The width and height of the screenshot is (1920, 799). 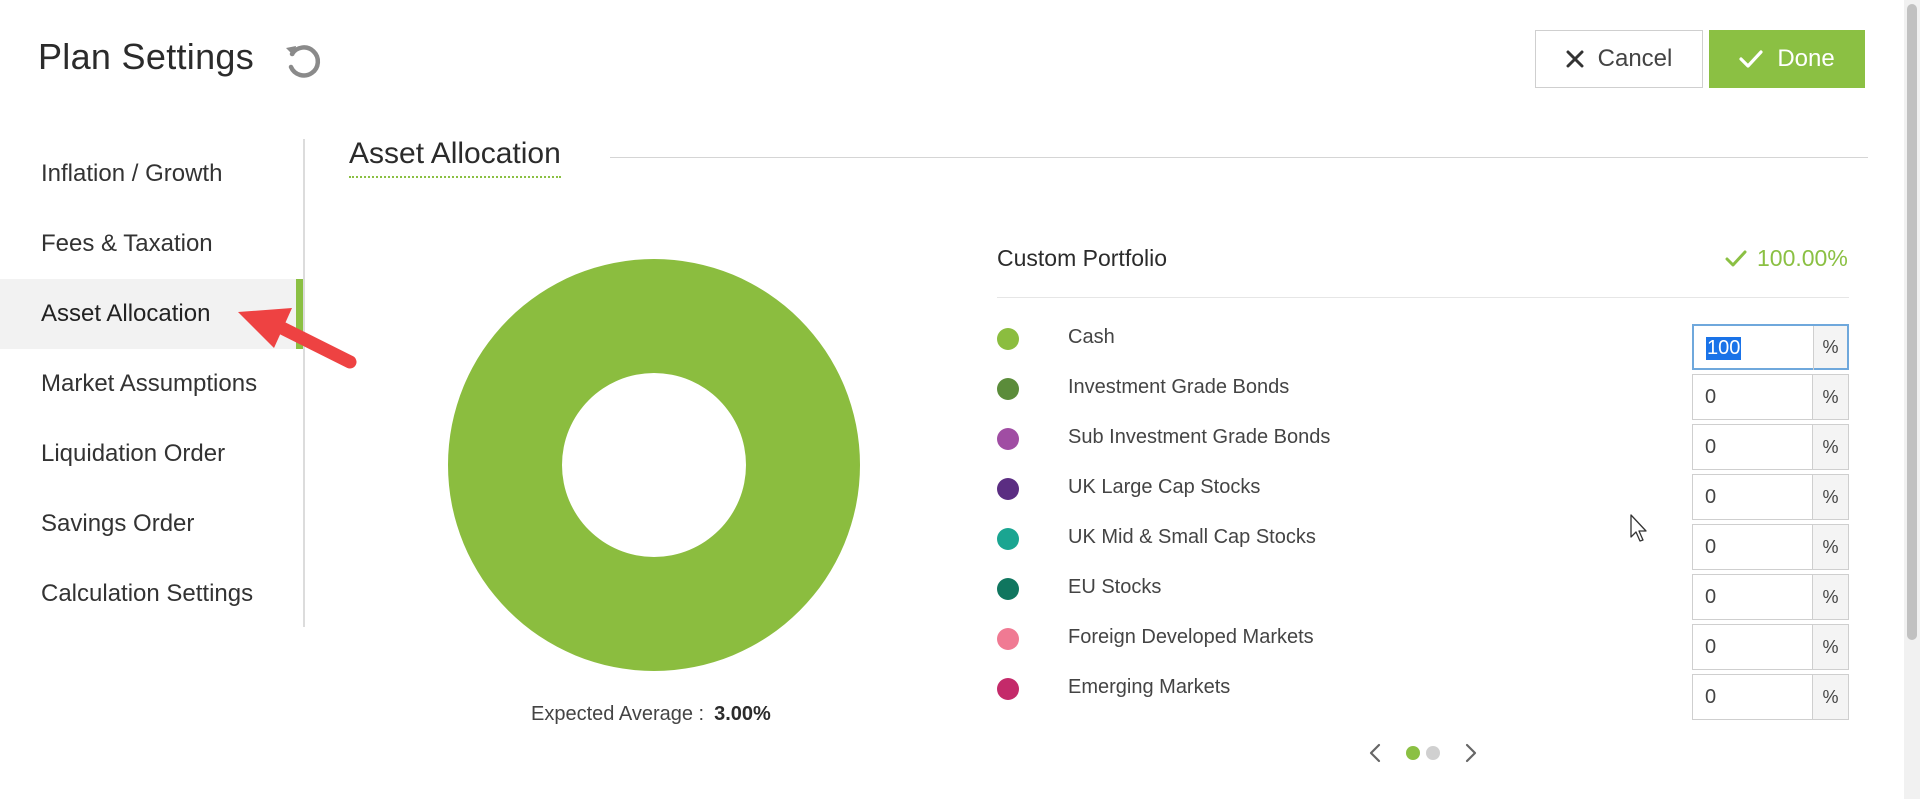 What do you see at coordinates (1239, 157) in the screenshot?
I see `section-divider` at bounding box center [1239, 157].